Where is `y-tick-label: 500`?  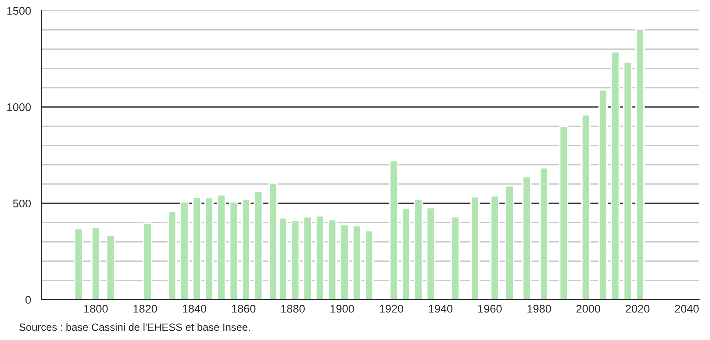 y-tick-label: 500 is located at coordinates (22, 204).